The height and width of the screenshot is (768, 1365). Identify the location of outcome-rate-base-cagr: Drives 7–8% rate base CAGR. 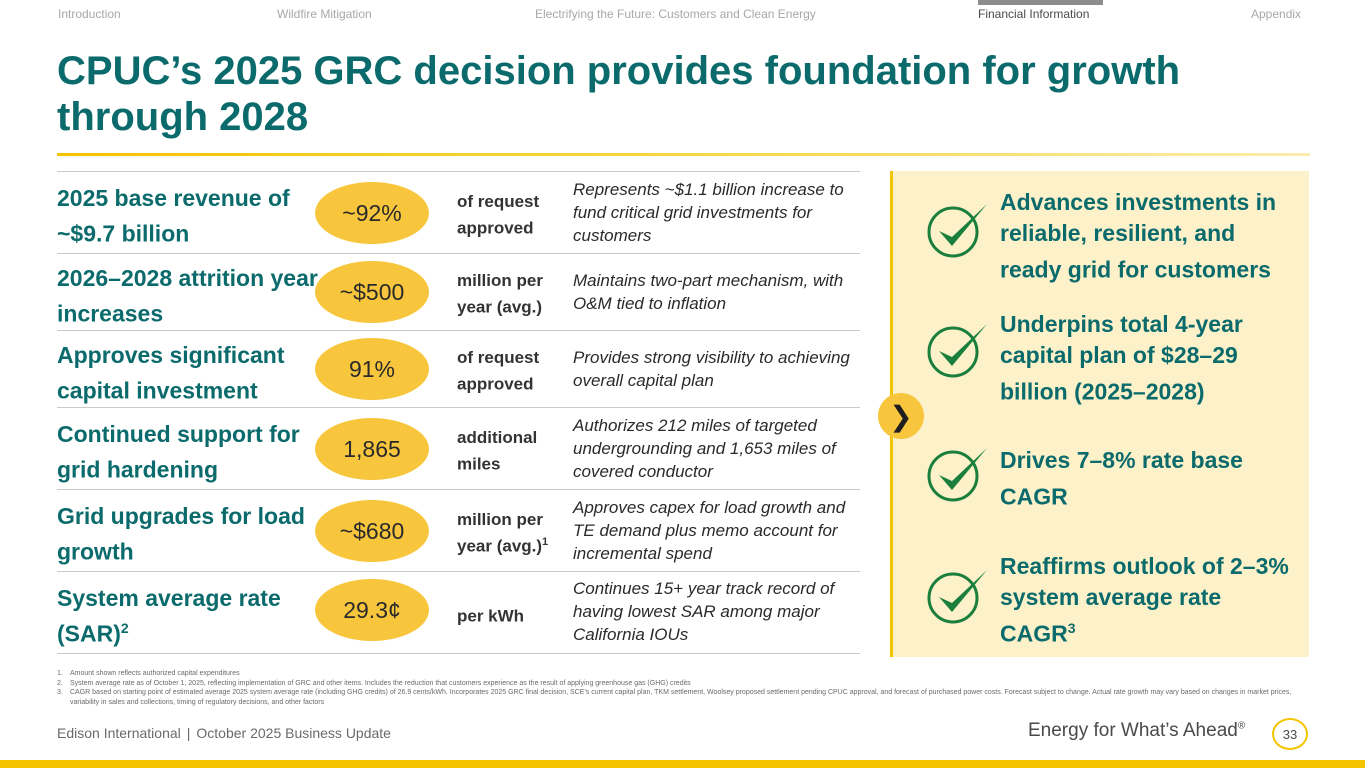
(1121, 478).